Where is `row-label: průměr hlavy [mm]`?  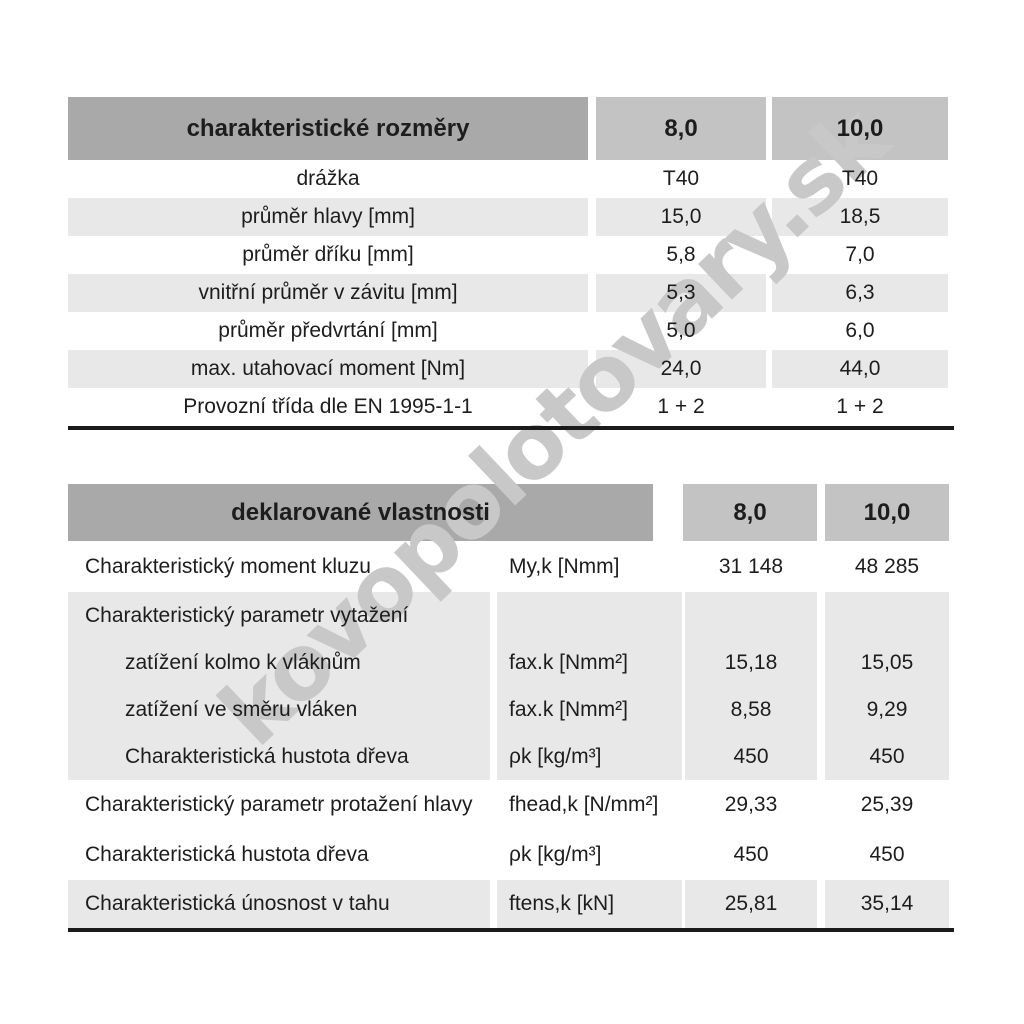 row-label: průměr hlavy [mm] is located at coordinates (328, 216).